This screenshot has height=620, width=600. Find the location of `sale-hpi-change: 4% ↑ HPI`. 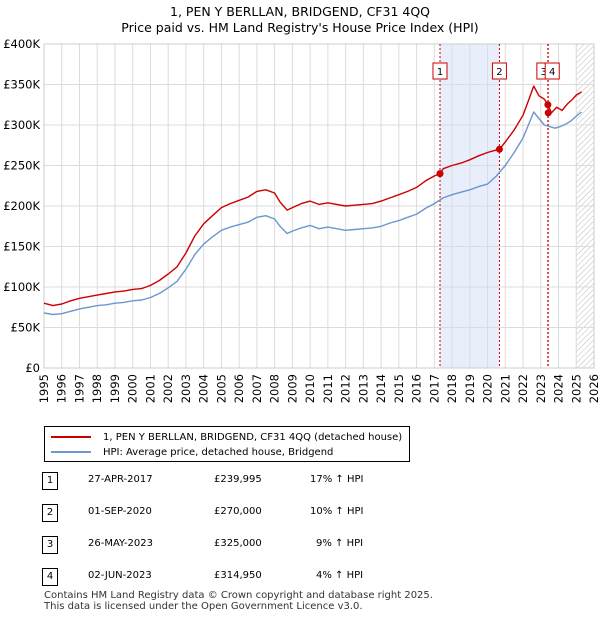

sale-hpi-change: 4% ↑ HPI is located at coordinates (340, 575).